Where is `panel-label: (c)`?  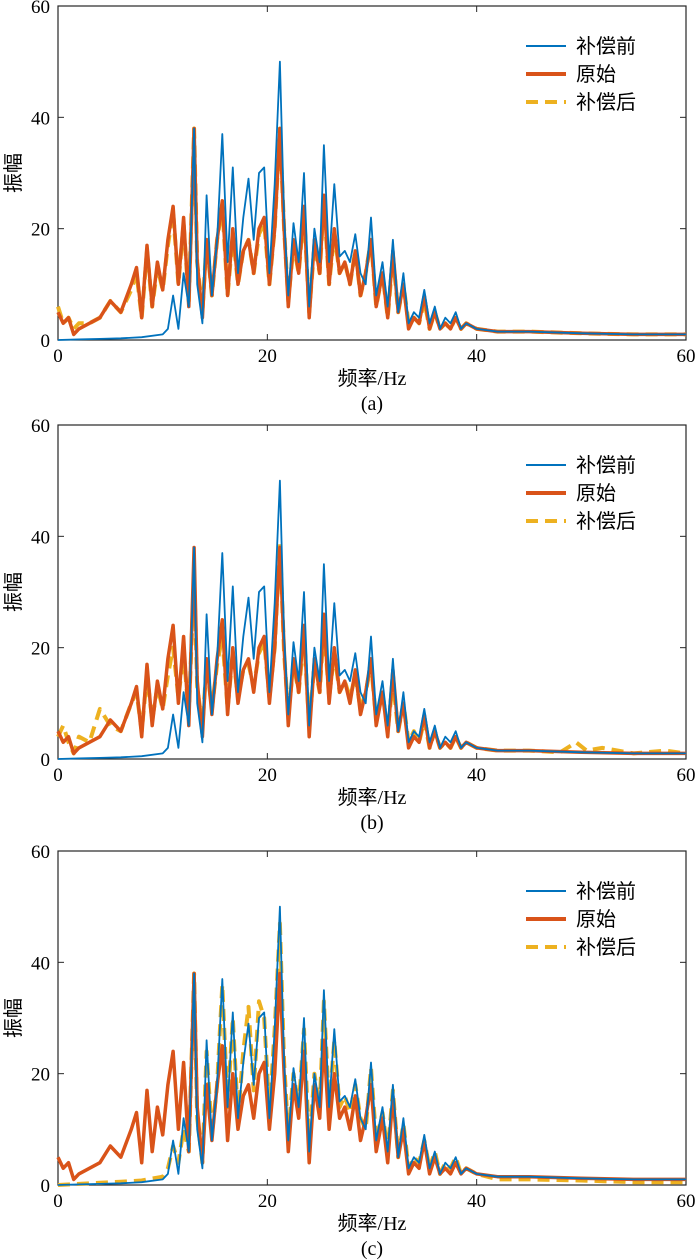 panel-label: (c) is located at coordinates (372, 1249).